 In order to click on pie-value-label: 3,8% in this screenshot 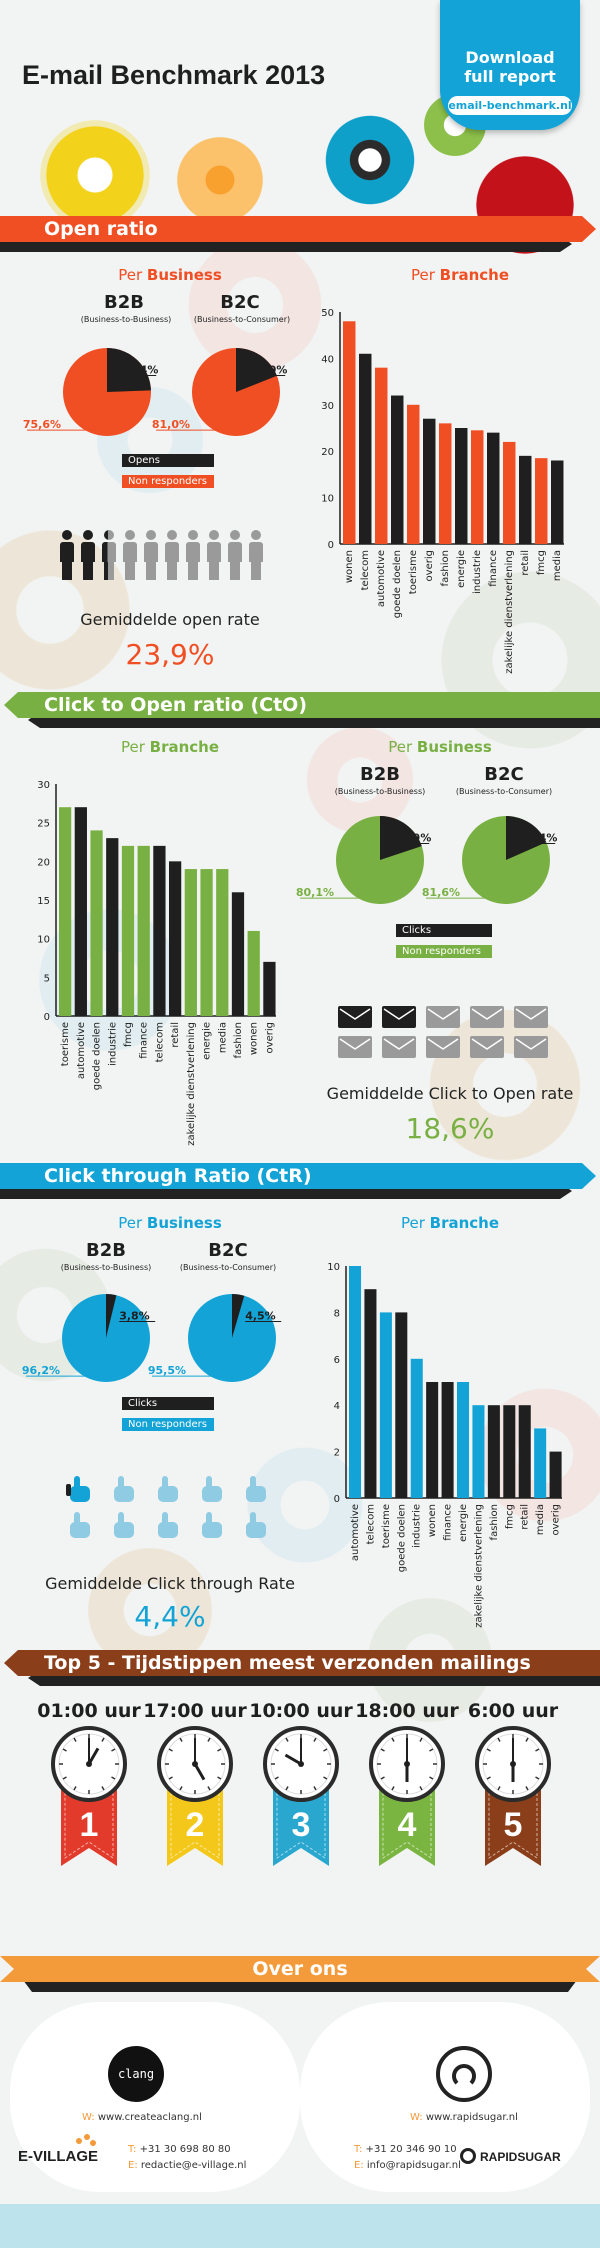, I will do `click(134, 1316)`.